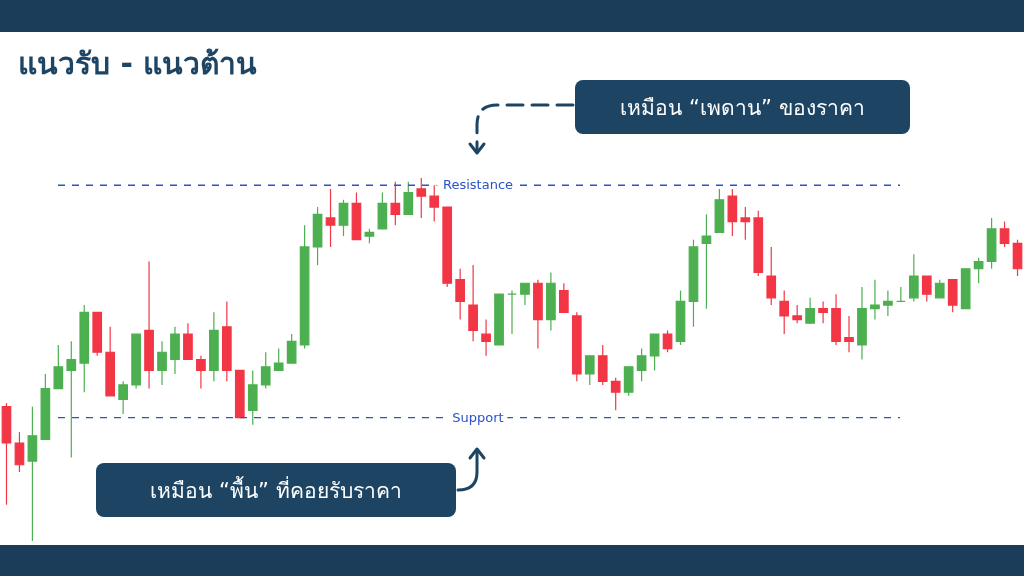 The height and width of the screenshot is (576, 1024). Describe the element at coordinates (742, 107) in the screenshot. I see `callout-box: เหมือน “เพดาน” ของราคา` at that location.